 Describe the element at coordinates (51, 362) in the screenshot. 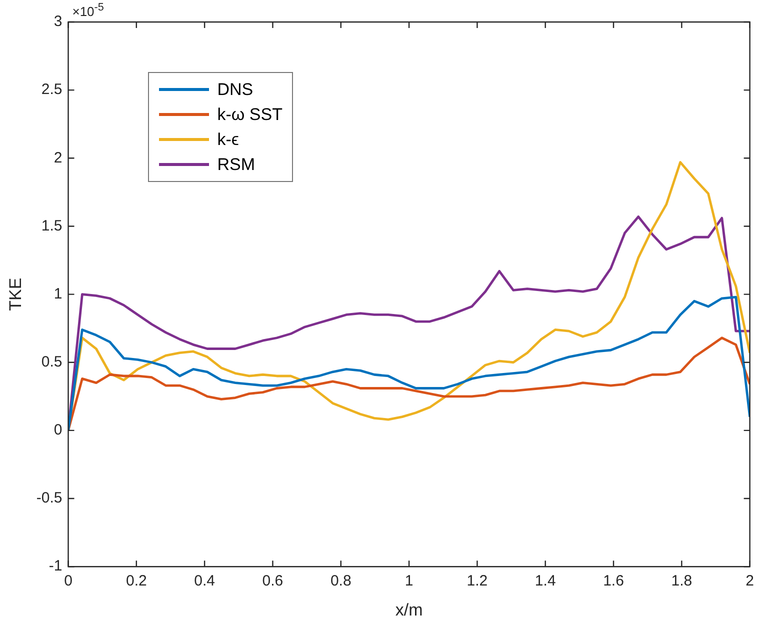

I see `y-tick-label: 0.5` at that location.